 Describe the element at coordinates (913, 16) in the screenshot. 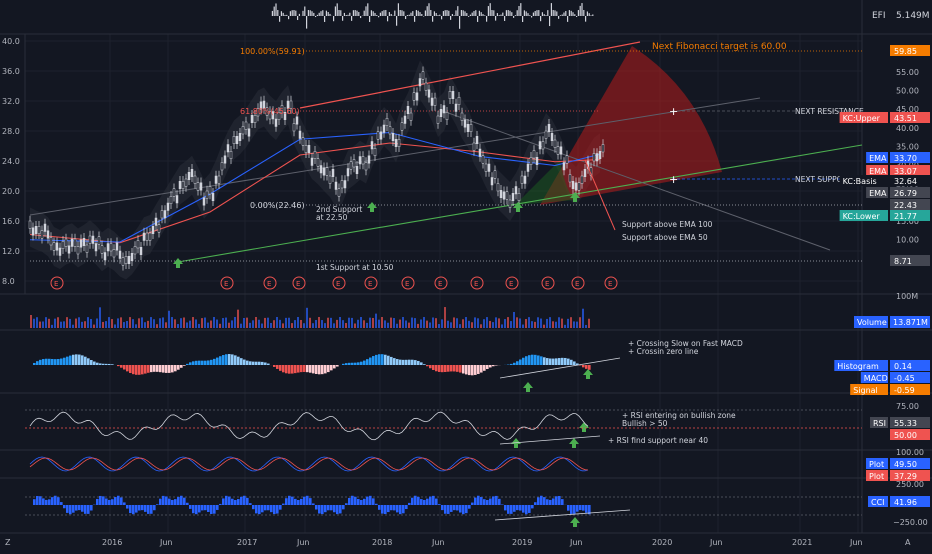

I see `efi-value: 5.149M` at that location.